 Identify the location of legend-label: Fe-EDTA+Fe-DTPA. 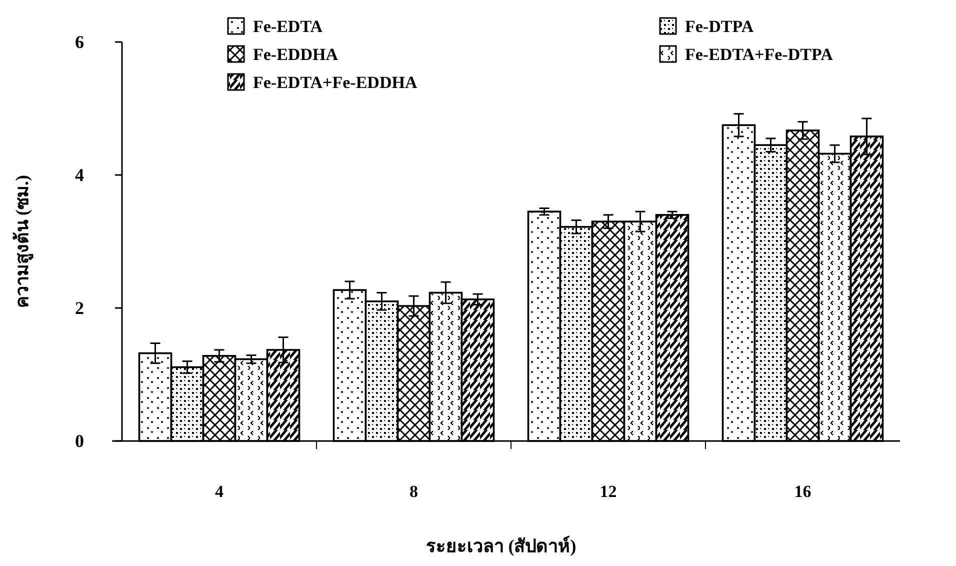
(759, 54).